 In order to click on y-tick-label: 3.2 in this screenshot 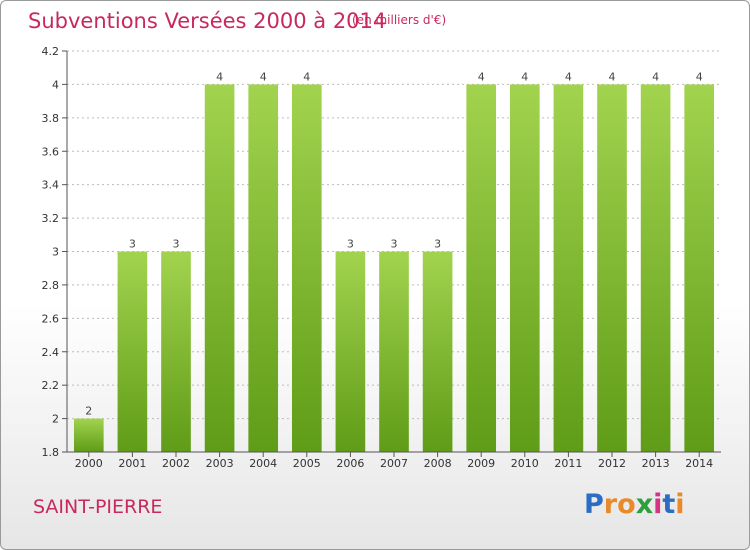, I will do `click(51, 218)`.